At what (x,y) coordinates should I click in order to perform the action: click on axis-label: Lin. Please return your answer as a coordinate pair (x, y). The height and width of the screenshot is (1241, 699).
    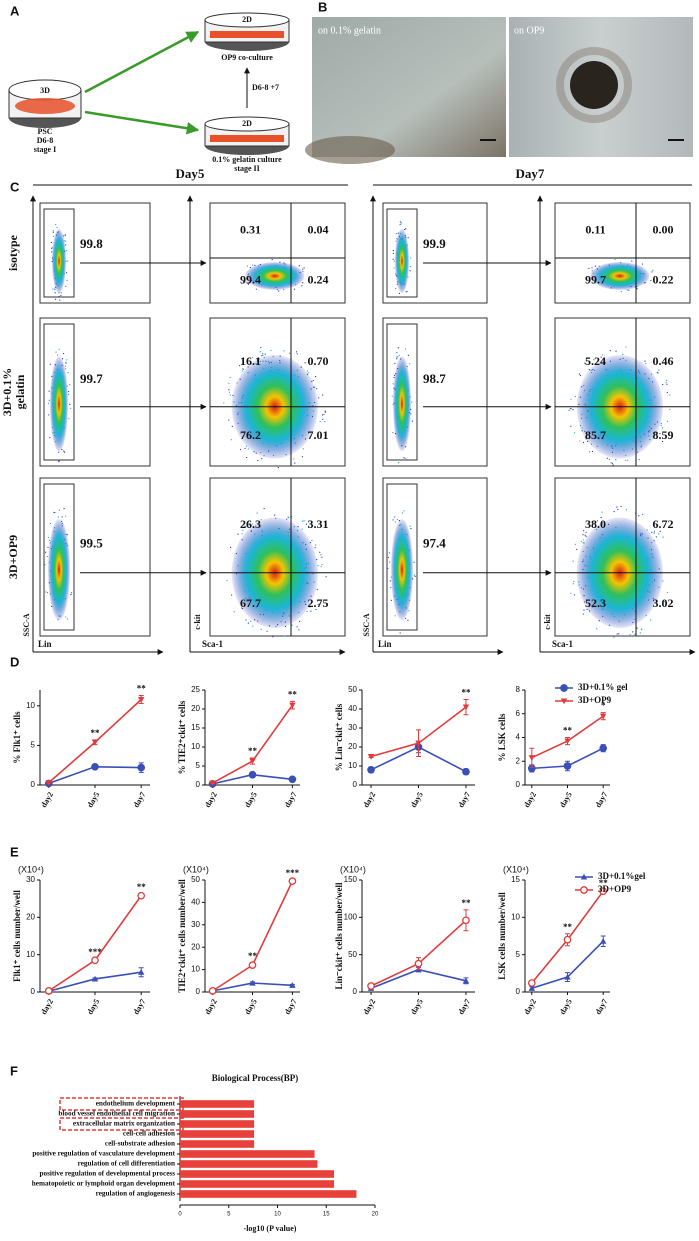
    Looking at the image, I should click on (385, 644).